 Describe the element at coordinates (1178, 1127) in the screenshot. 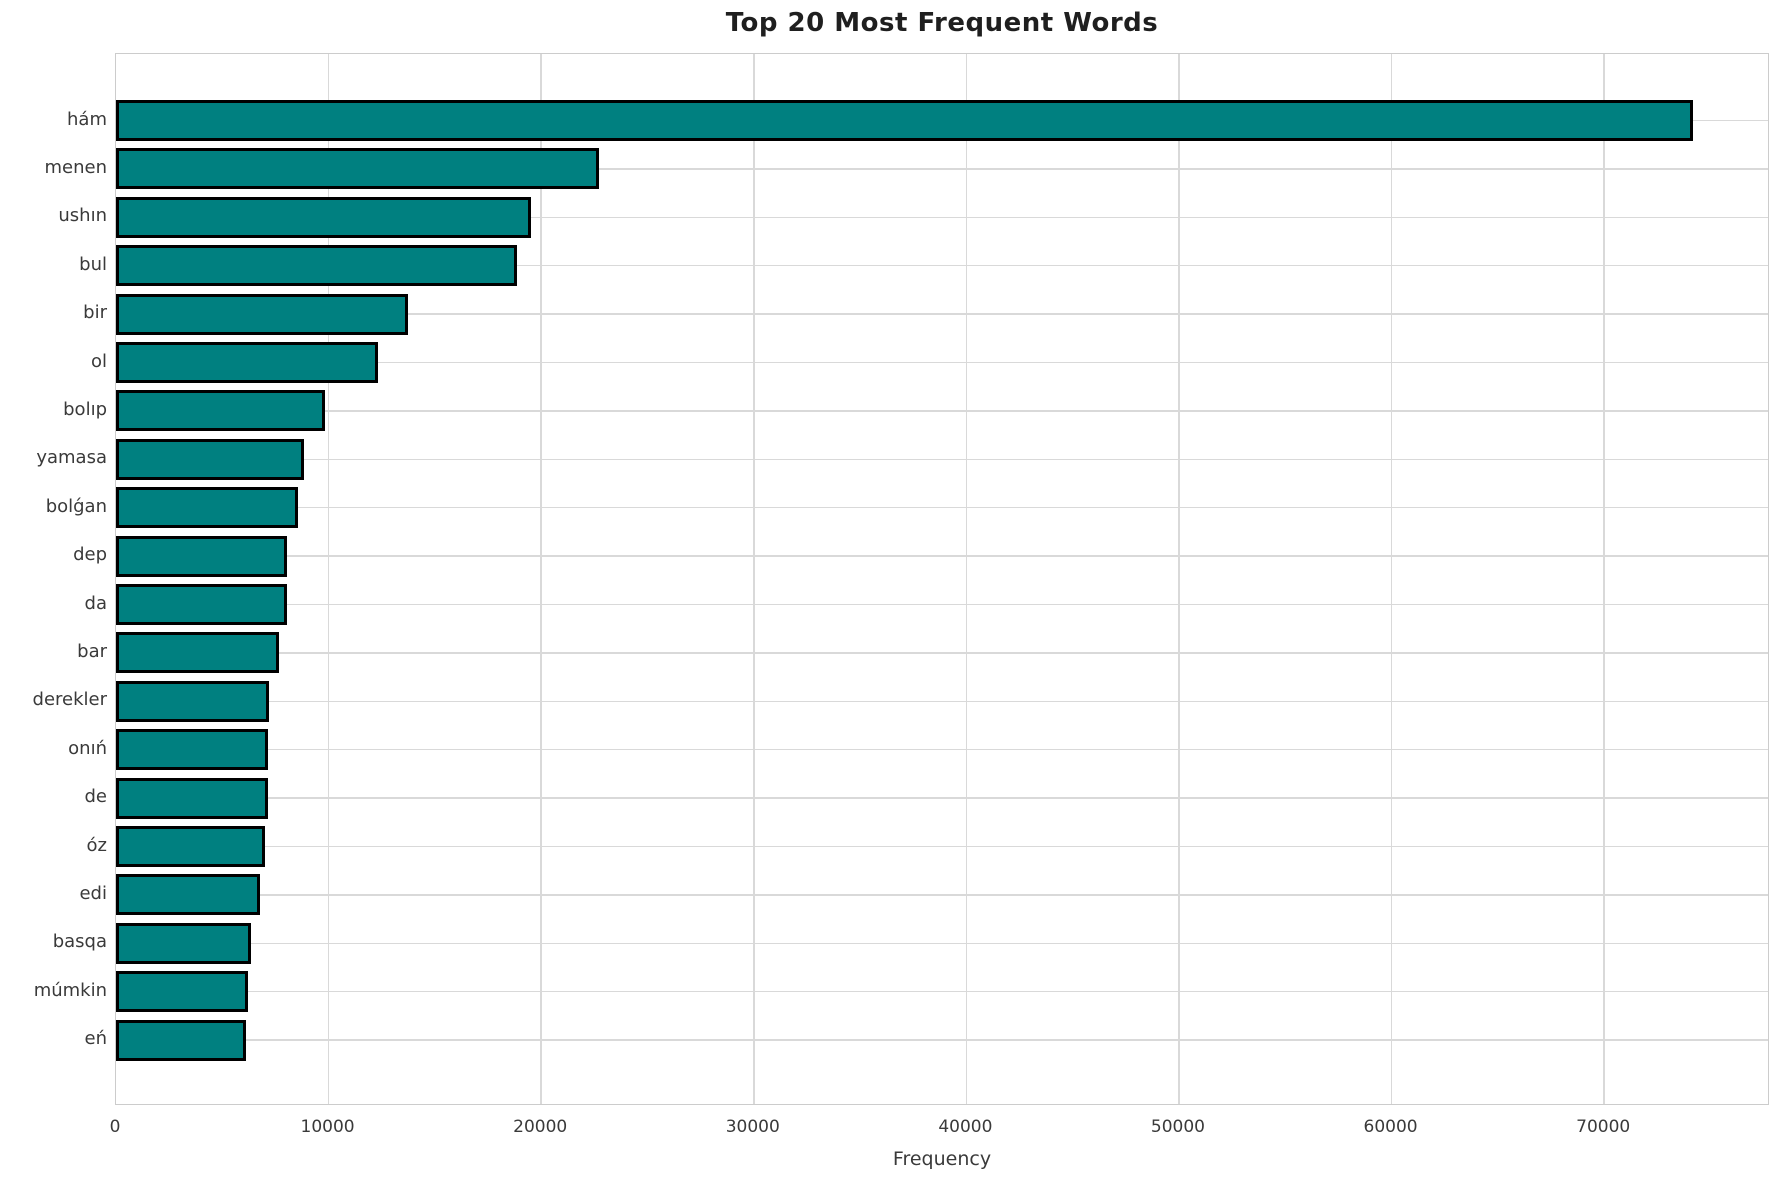

I see `x-tick-label: 50000` at that location.